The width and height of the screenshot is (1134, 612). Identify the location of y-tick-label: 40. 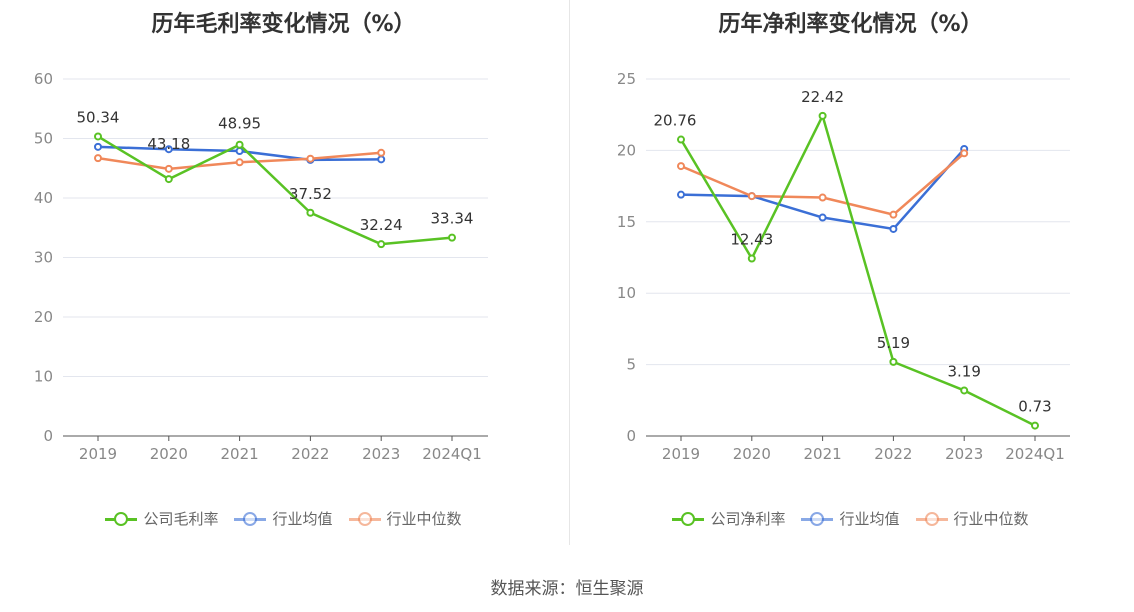
(43, 198).